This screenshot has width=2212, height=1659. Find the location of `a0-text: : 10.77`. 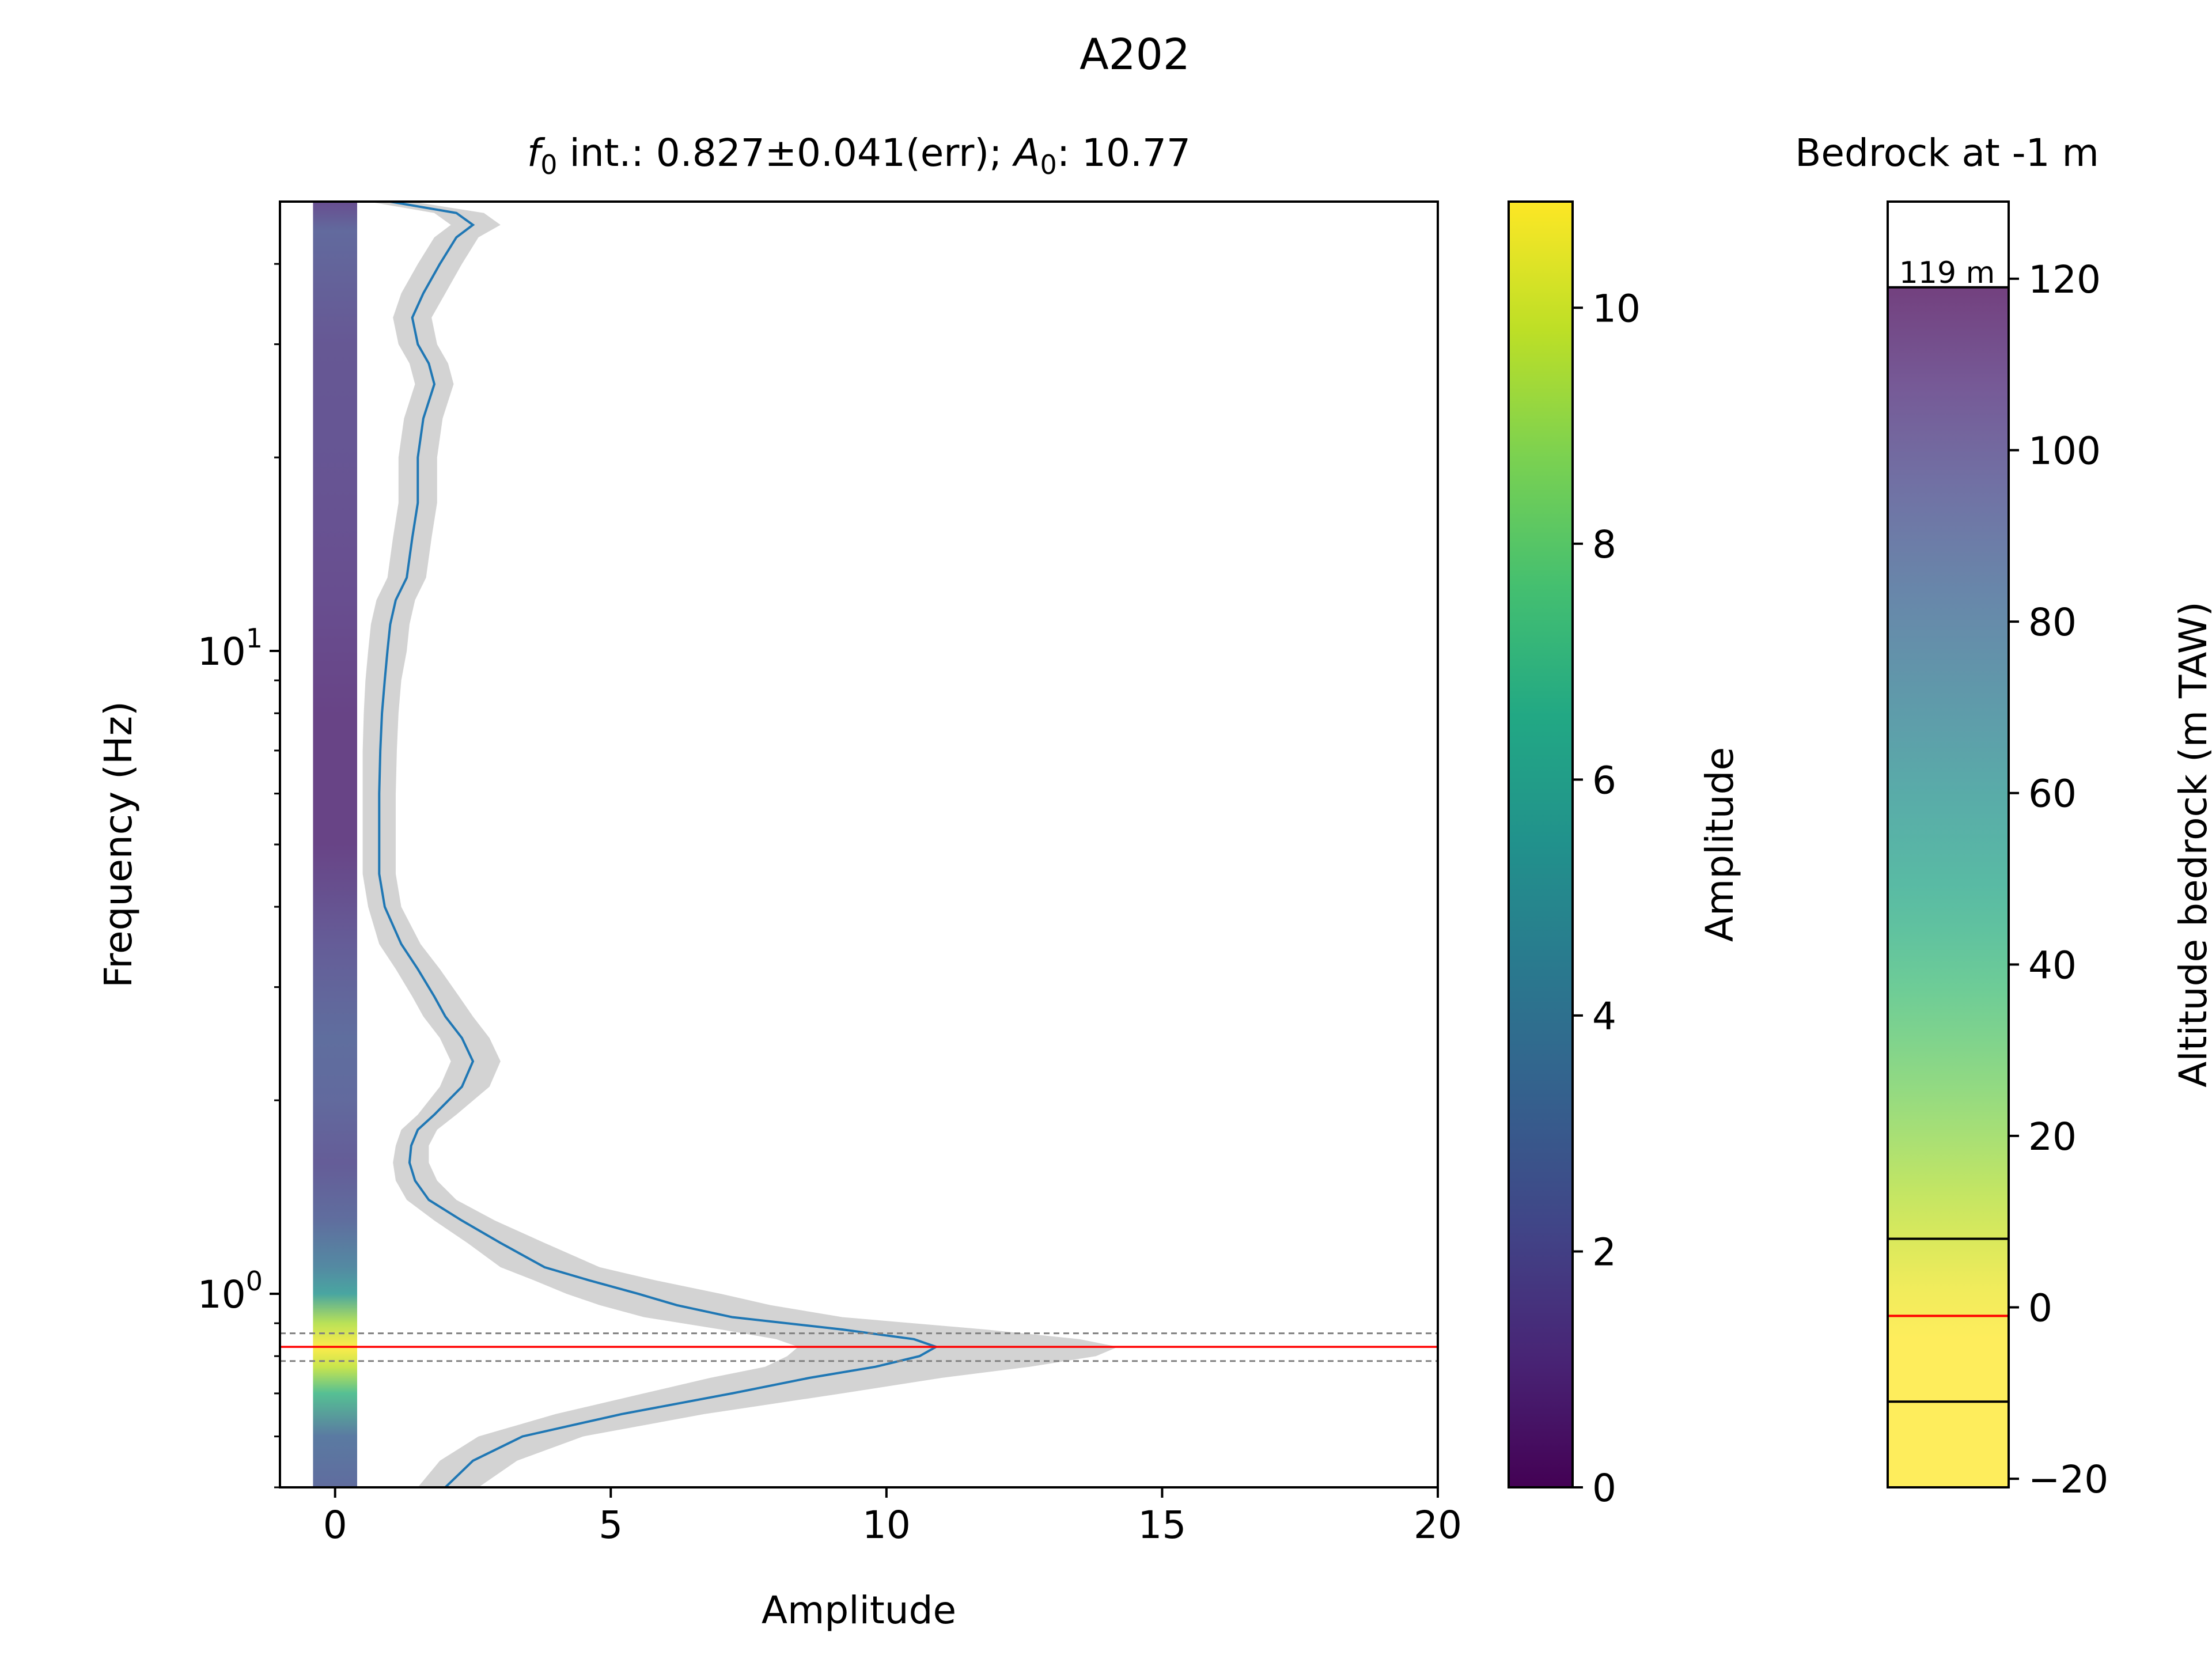

a0-text: : 10.77 is located at coordinates (1124, 153).